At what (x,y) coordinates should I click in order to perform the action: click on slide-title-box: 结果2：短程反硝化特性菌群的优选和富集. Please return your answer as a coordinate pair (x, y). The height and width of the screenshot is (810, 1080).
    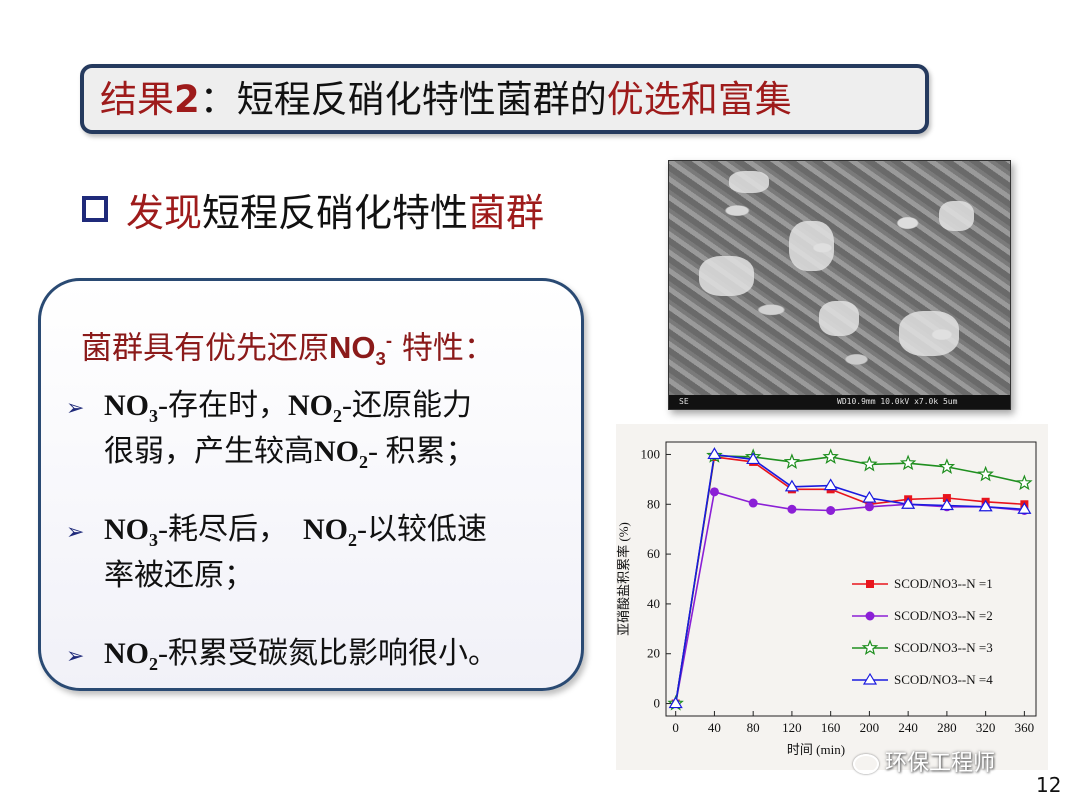
    Looking at the image, I should click on (504, 99).